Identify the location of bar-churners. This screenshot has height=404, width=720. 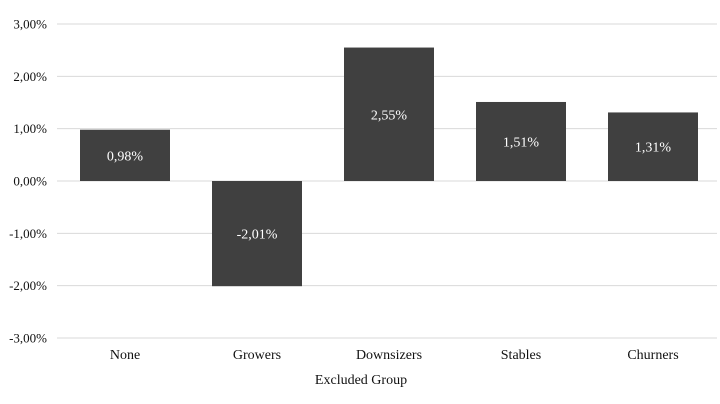
(653, 146).